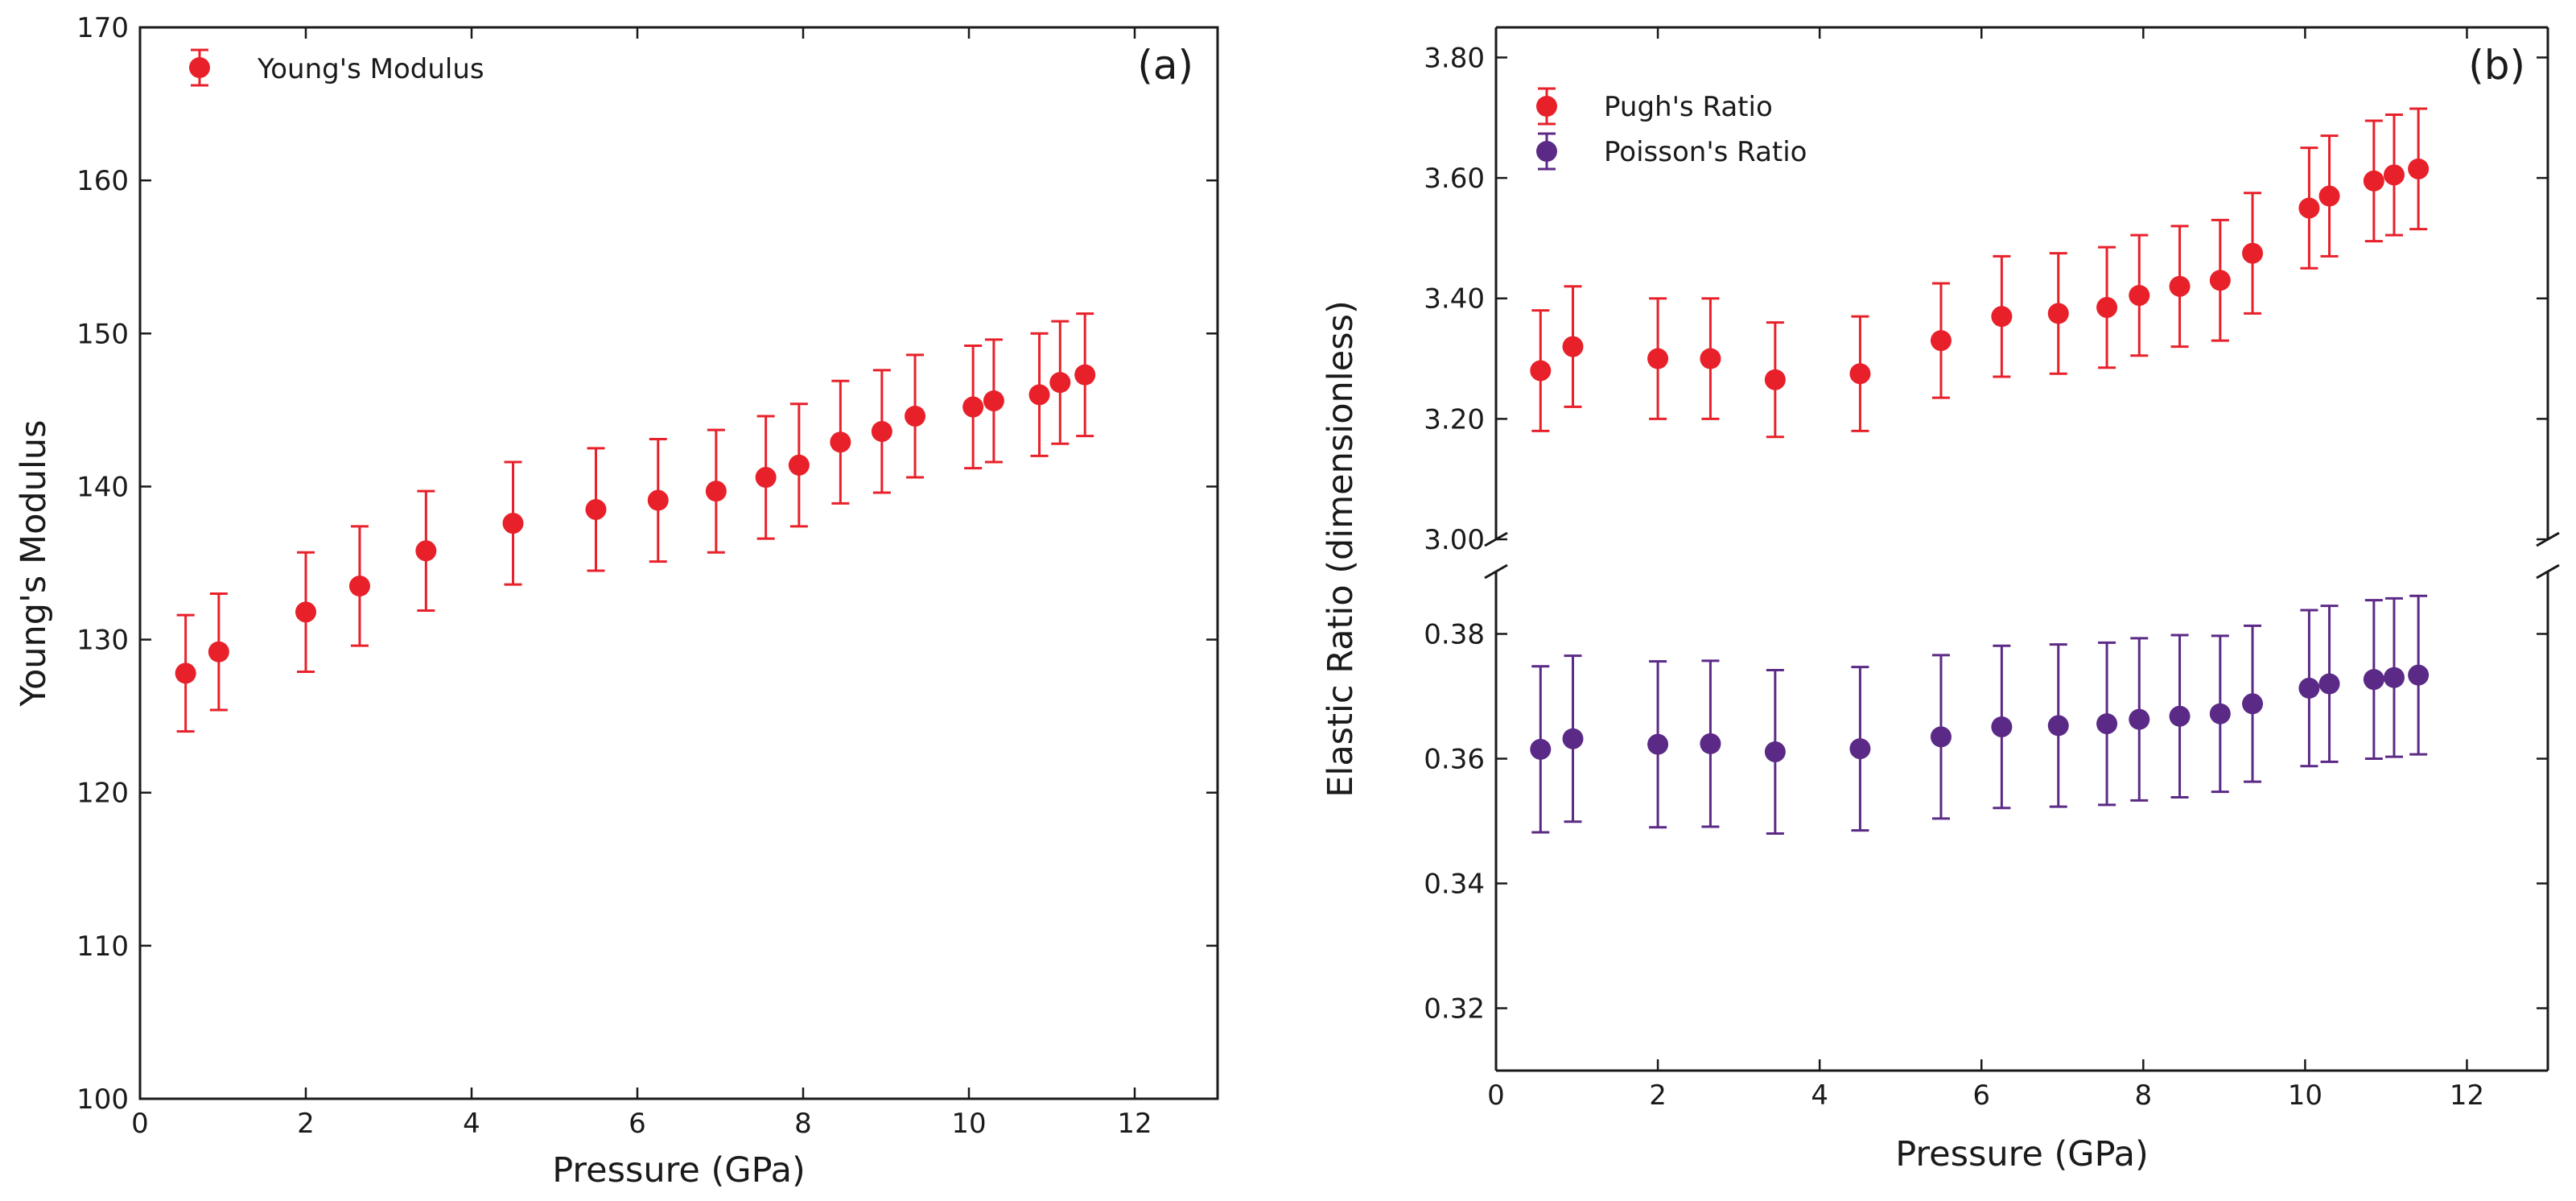 The height and width of the screenshot is (1201, 2576). I want to click on a-y-tick-label-5: 150, so click(102, 334).